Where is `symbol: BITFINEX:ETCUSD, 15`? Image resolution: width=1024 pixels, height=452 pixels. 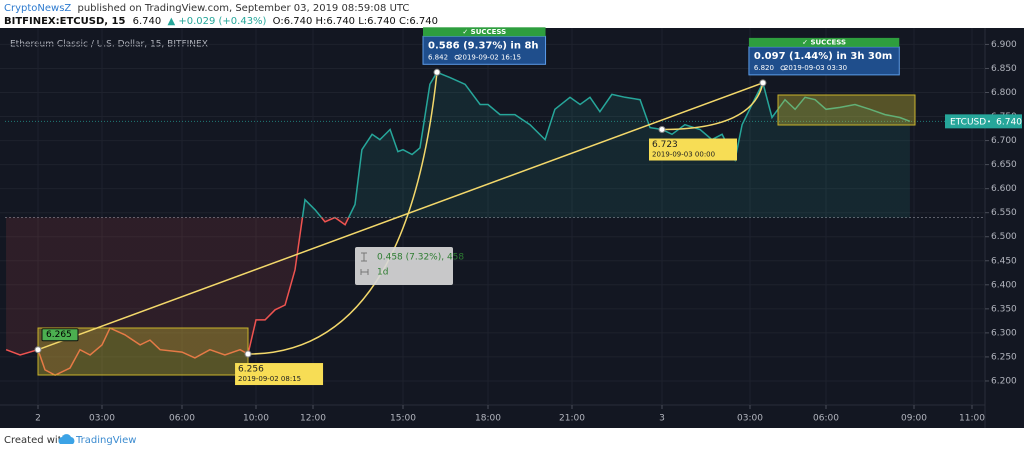 symbol: BITFINEX:ETCUSD, 15 is located at coordinates (64, 21).